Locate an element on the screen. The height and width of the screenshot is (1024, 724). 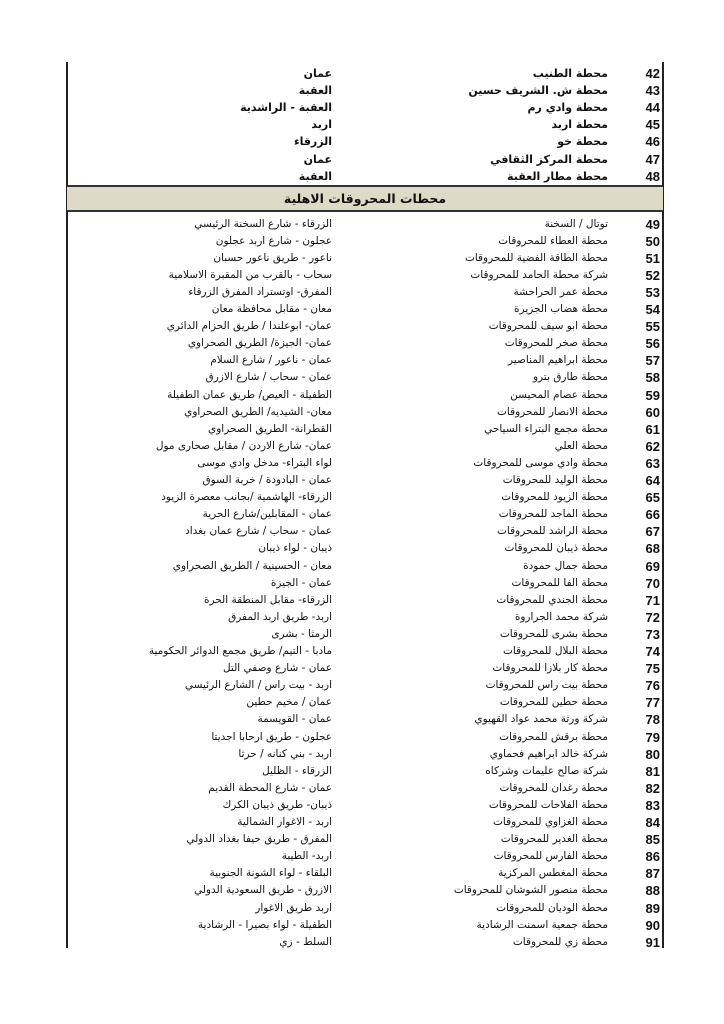
station-name: محطة زي للمحروقات is located at coordinates (560, 941).